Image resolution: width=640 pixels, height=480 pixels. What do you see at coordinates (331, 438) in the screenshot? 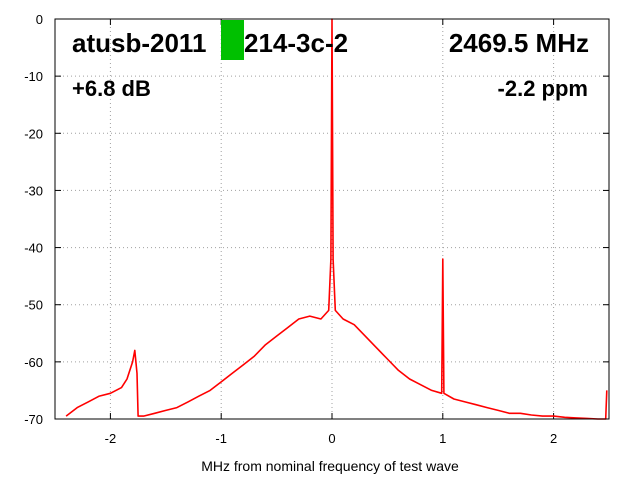
I see `x-tick-label: 0` at bounding box center [331, 438].